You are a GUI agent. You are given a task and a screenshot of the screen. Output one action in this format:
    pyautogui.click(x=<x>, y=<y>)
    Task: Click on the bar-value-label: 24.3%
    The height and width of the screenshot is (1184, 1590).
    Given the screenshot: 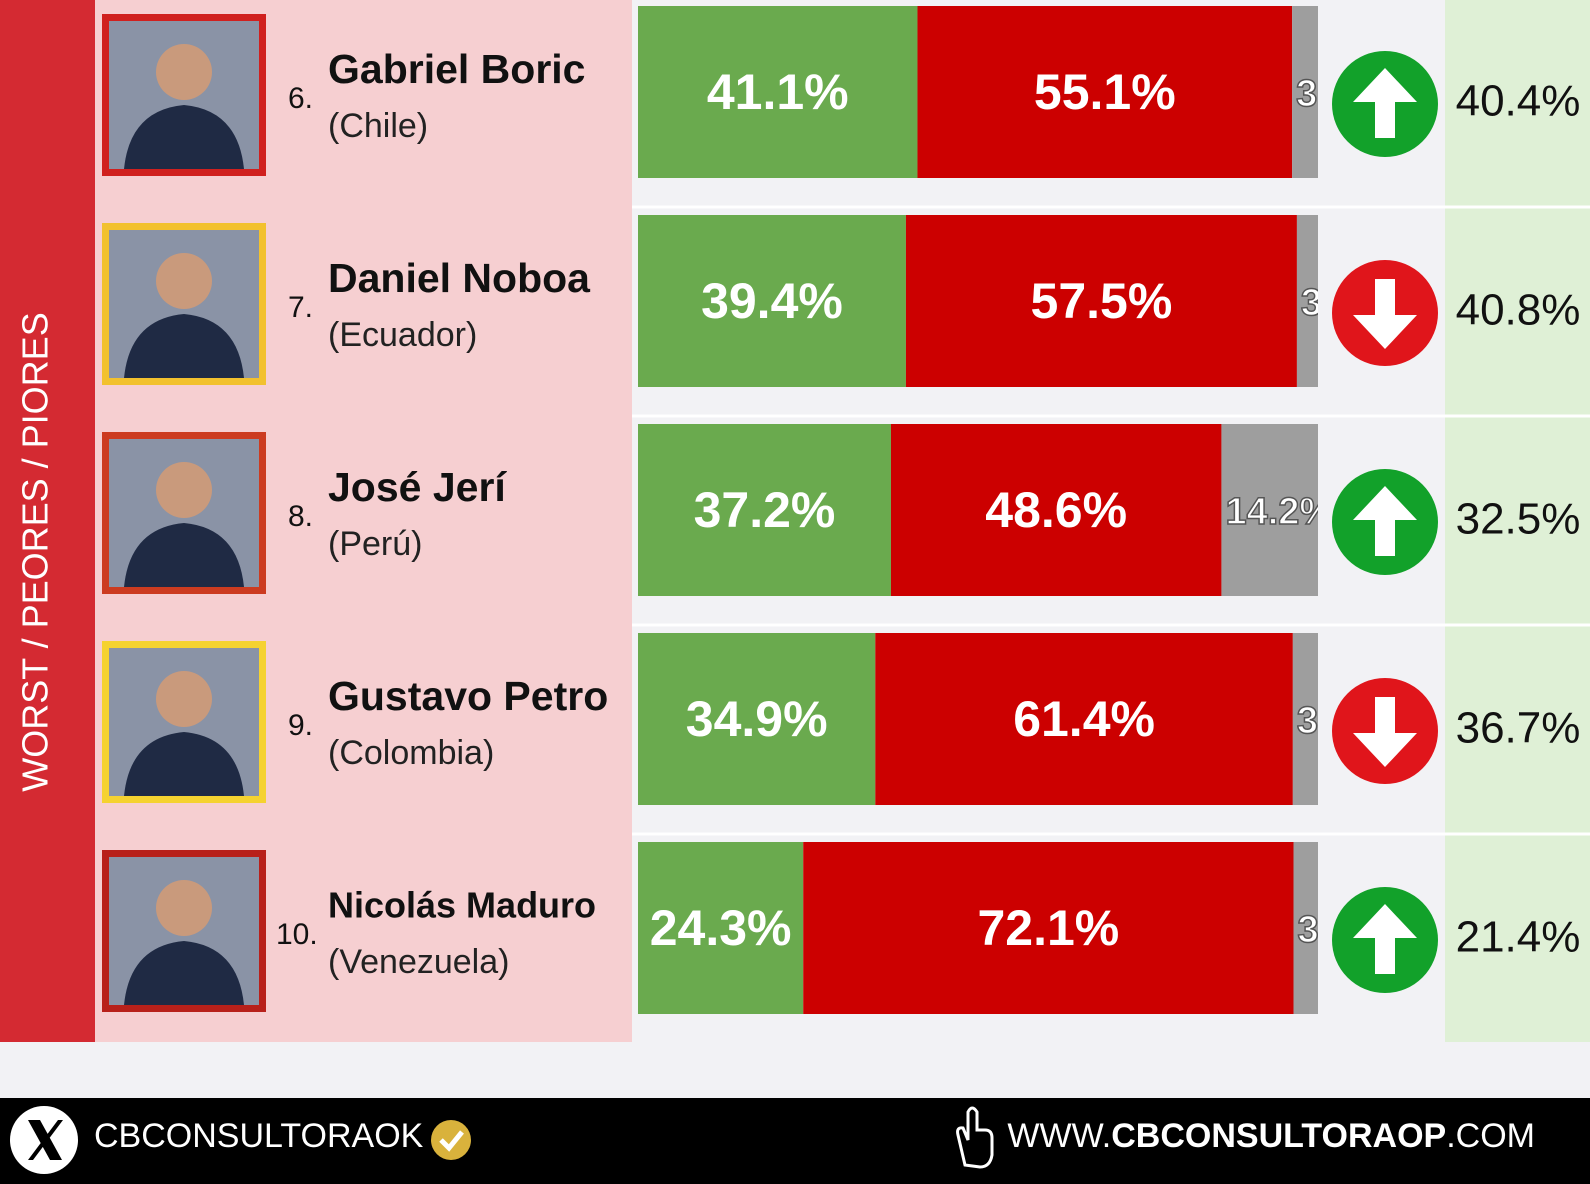 What is the action you would take?
    pyautogui.click(x=721, y=928)
    